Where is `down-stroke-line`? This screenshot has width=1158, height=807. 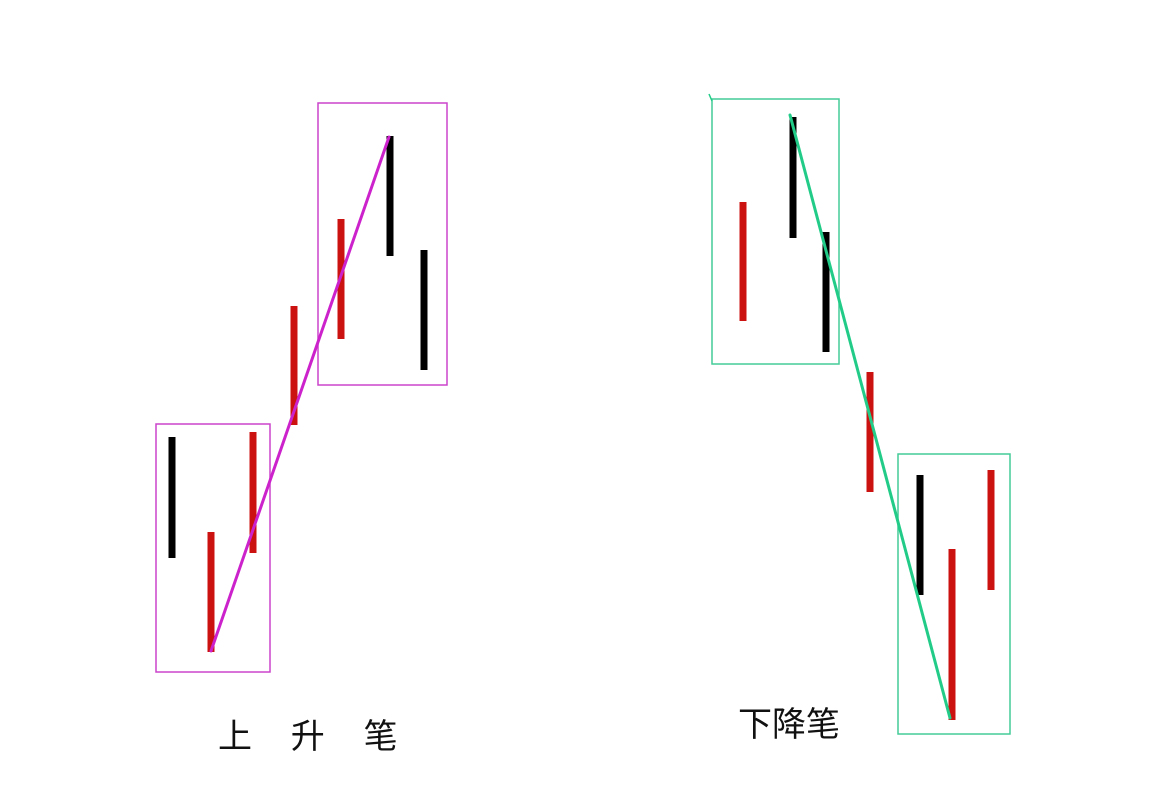 down-stroke-line is located at coordinates (870, 416).